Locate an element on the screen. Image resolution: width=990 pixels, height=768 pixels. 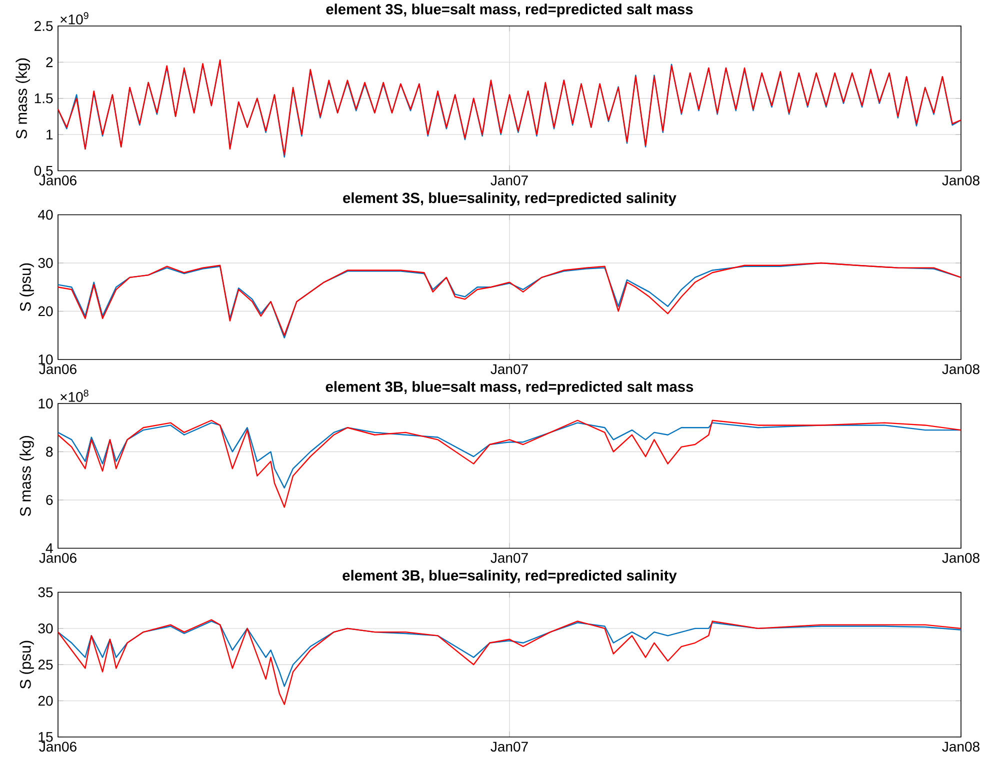
y-tick-label: 2 is located at coordinates (49, 62).